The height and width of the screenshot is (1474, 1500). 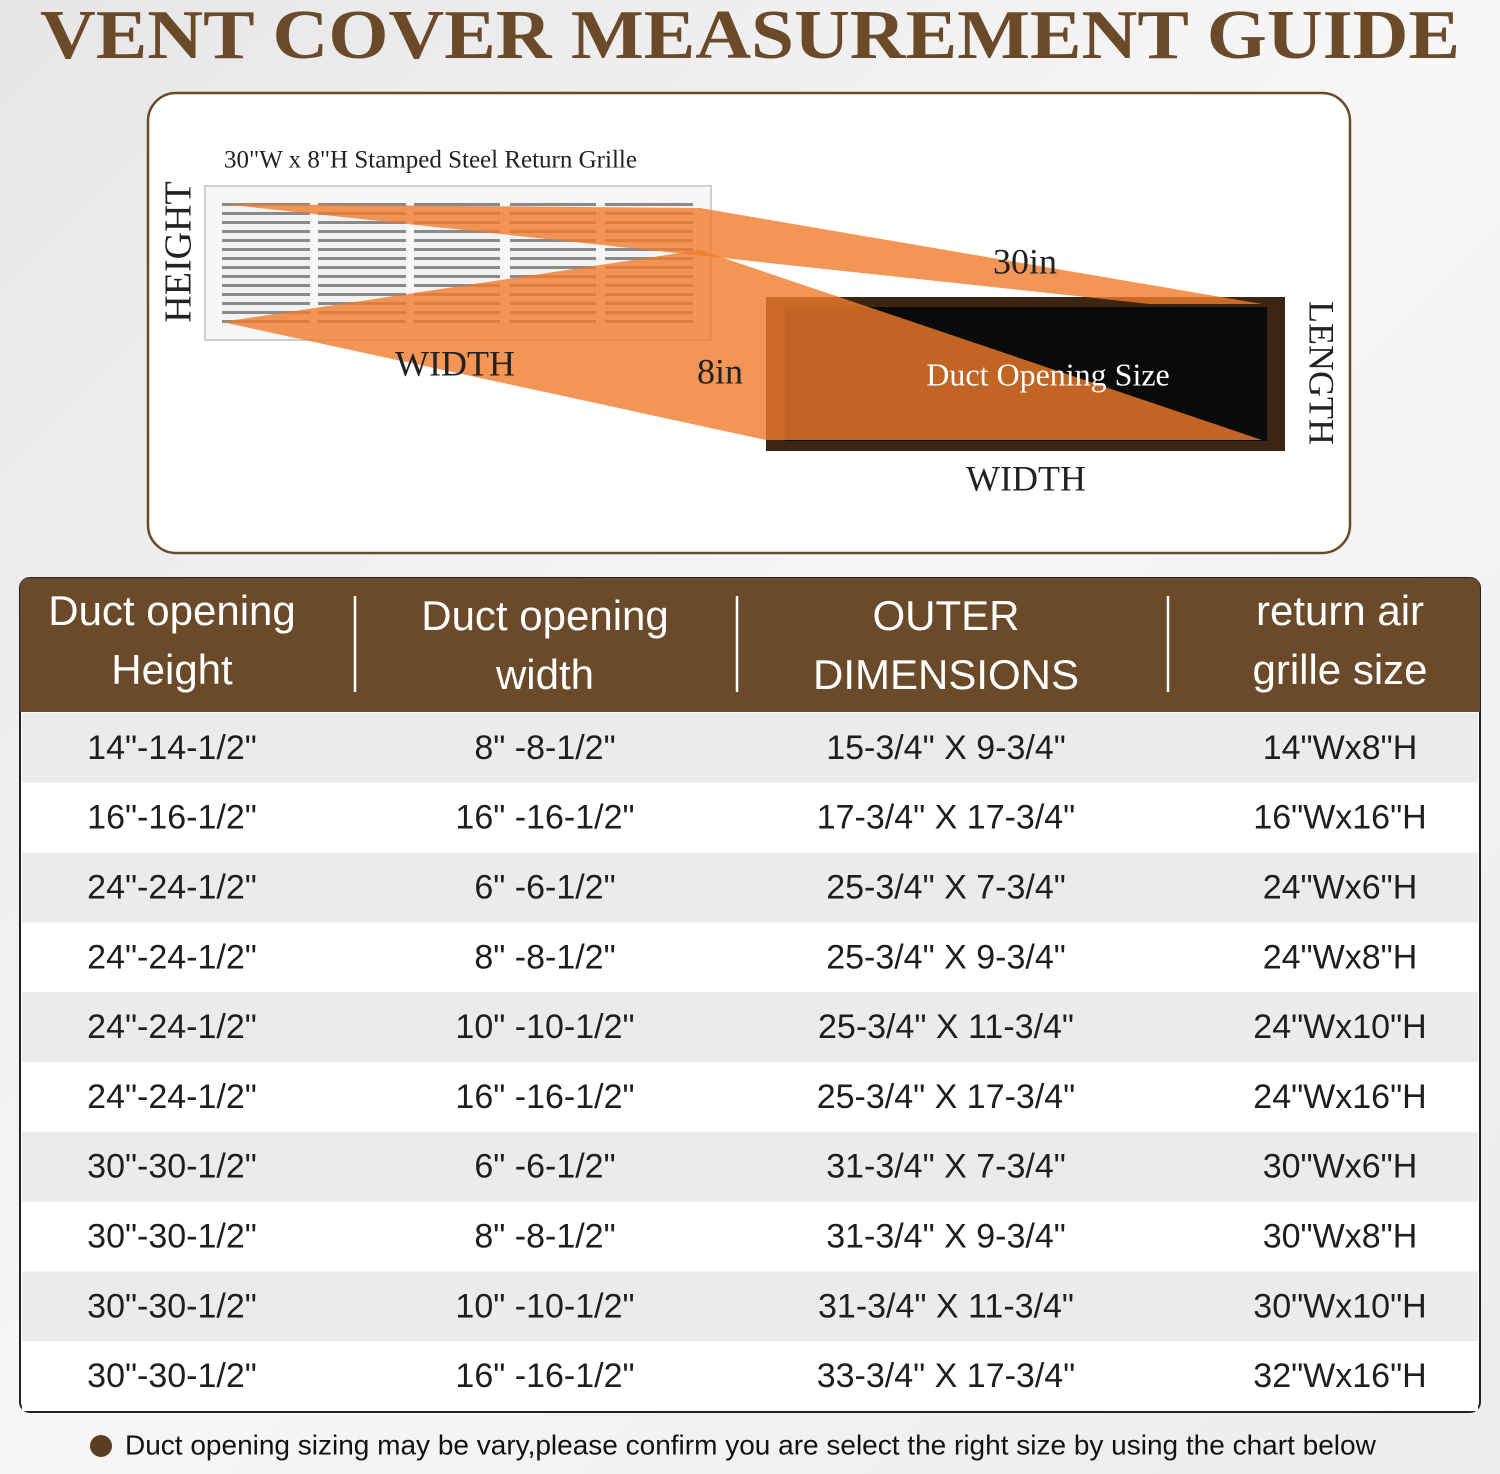 What do you see at coordinates (1339, 1306) in the screenshot?
I see `table-cell: 30"Wx10"H` at bounding box center [1339, 1306].